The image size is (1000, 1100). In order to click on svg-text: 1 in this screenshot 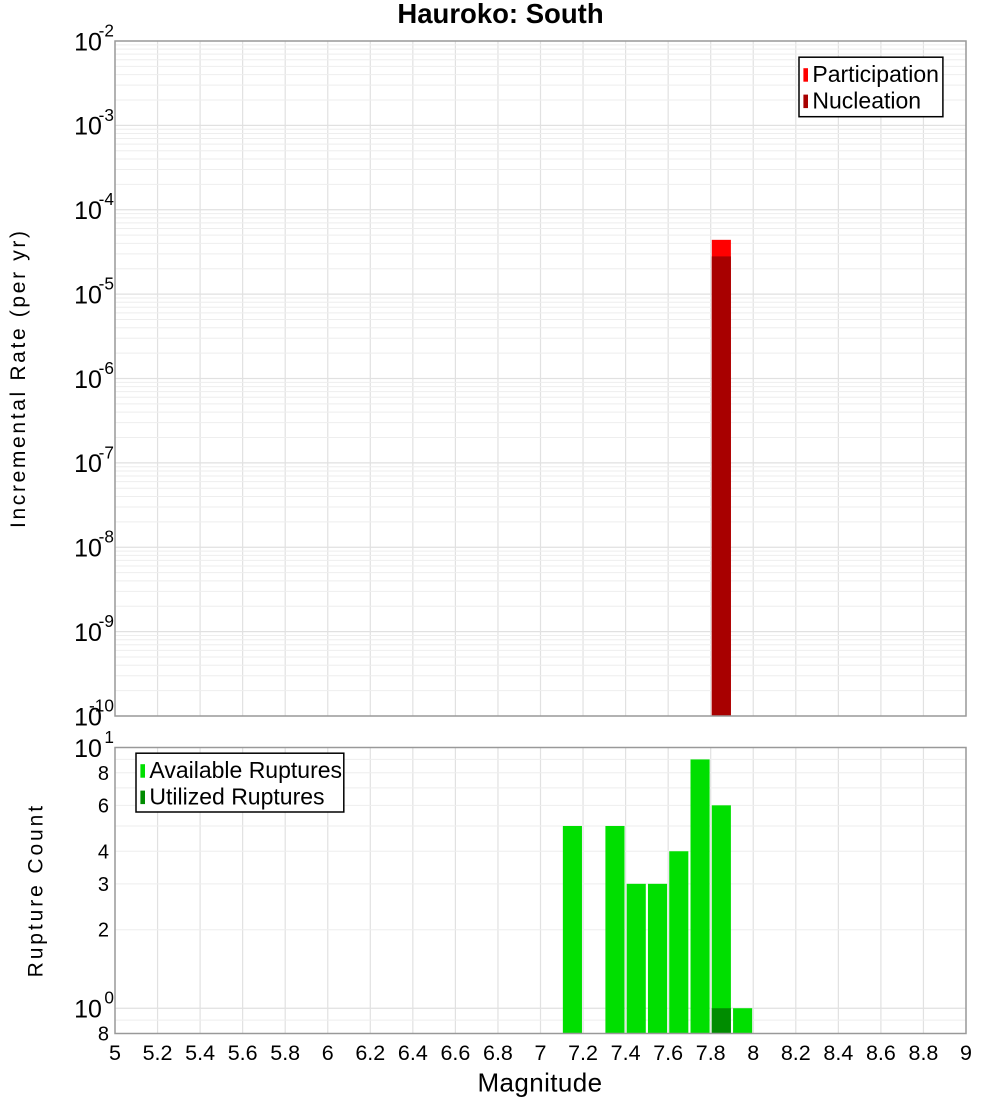, I will do `click(109, 737)`.